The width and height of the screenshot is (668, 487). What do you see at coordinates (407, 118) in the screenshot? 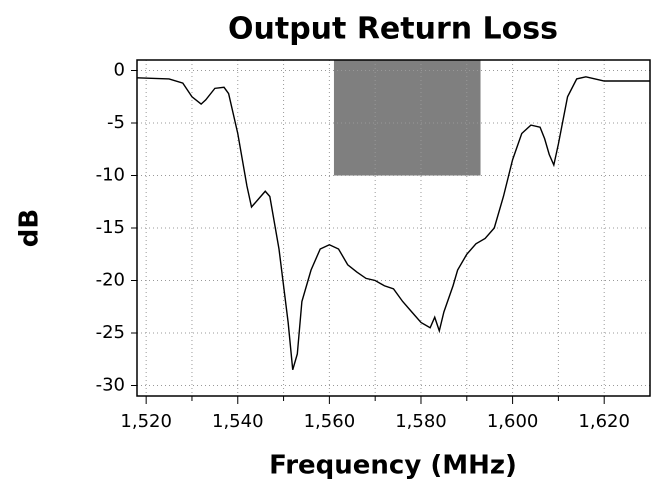
I see `mask-region` at bounding box center [407, 118].